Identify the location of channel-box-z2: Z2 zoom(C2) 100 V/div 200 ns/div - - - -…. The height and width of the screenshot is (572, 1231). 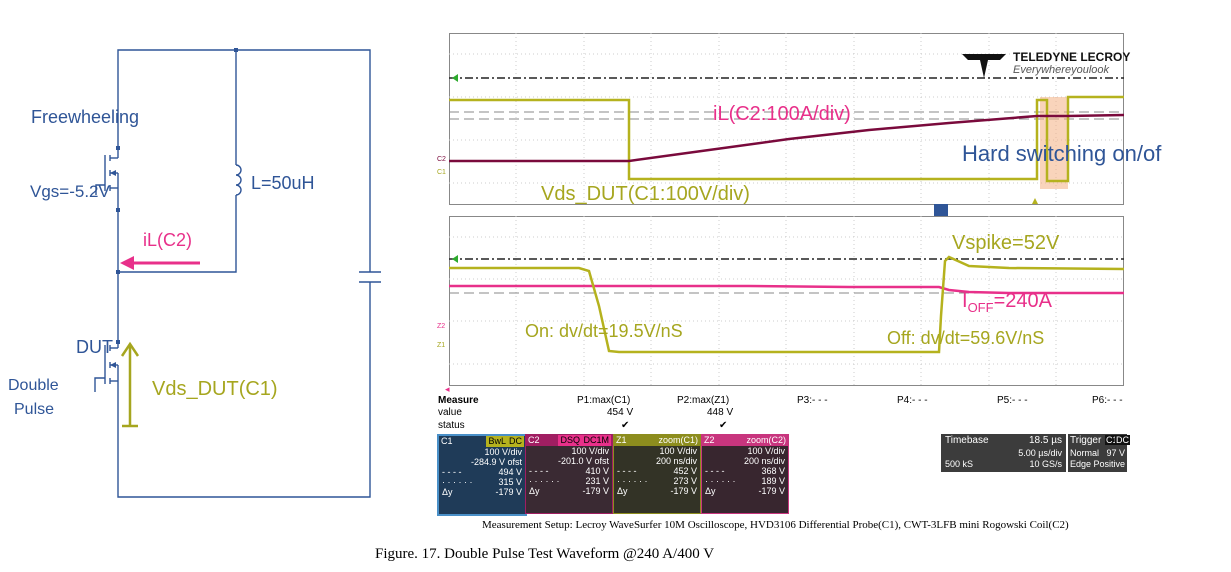
(745, 474).